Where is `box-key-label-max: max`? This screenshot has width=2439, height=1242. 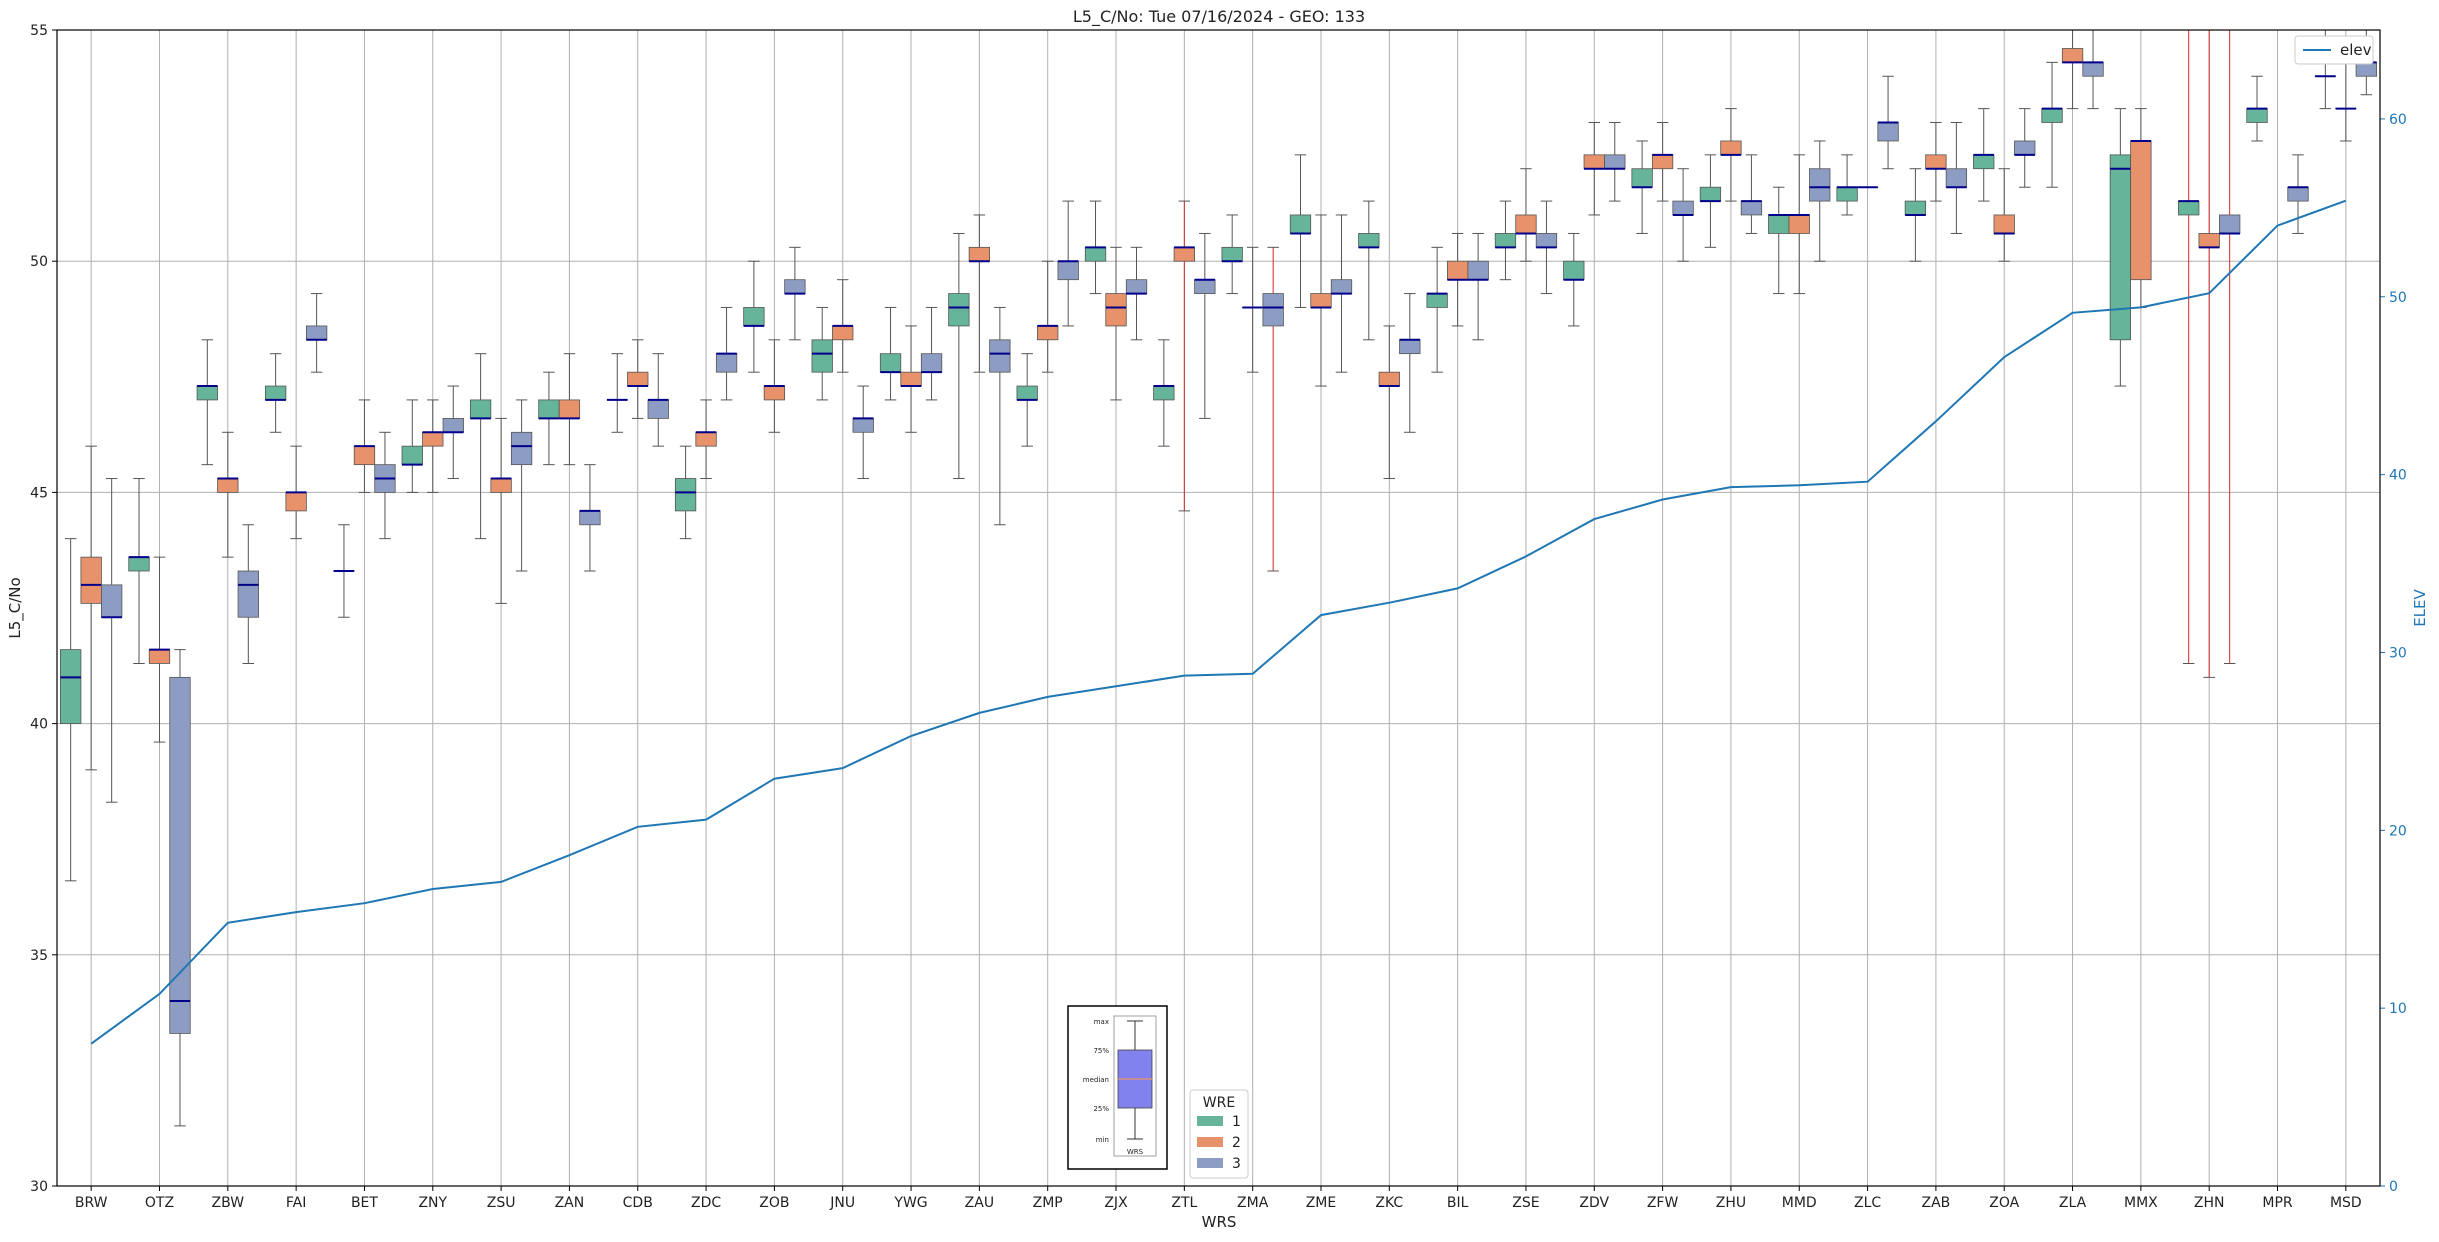 box-key-label-max: max is located at coordinates (1101, 1022).